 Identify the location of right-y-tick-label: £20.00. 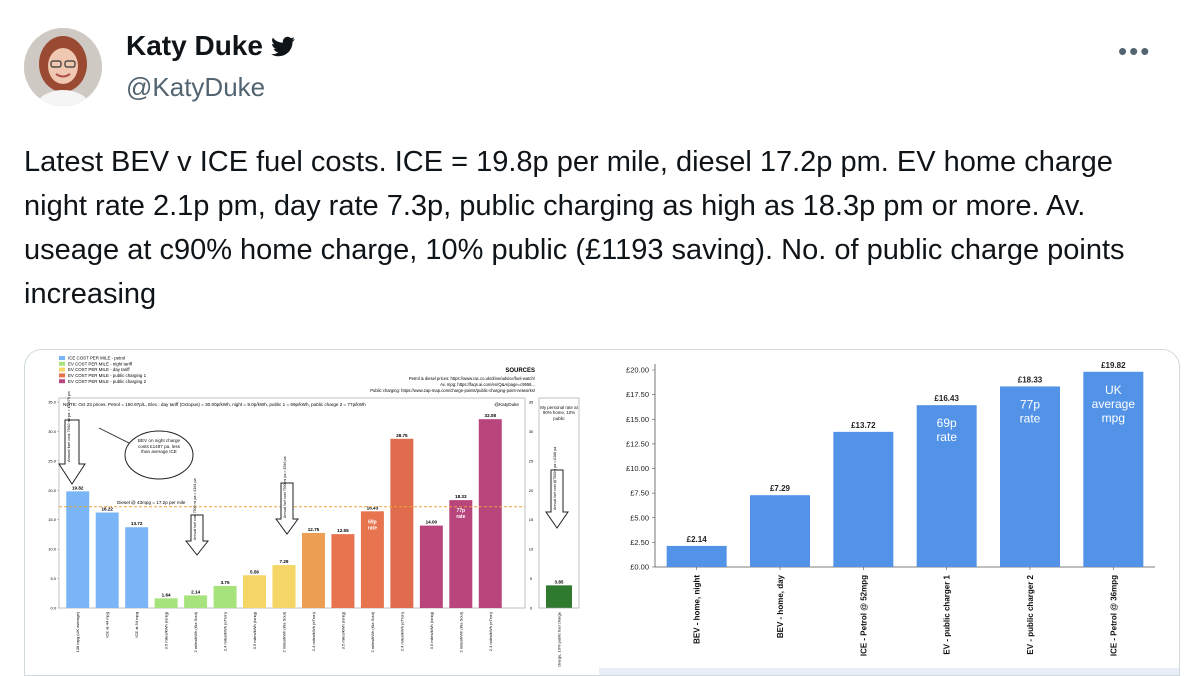
(637, 370).